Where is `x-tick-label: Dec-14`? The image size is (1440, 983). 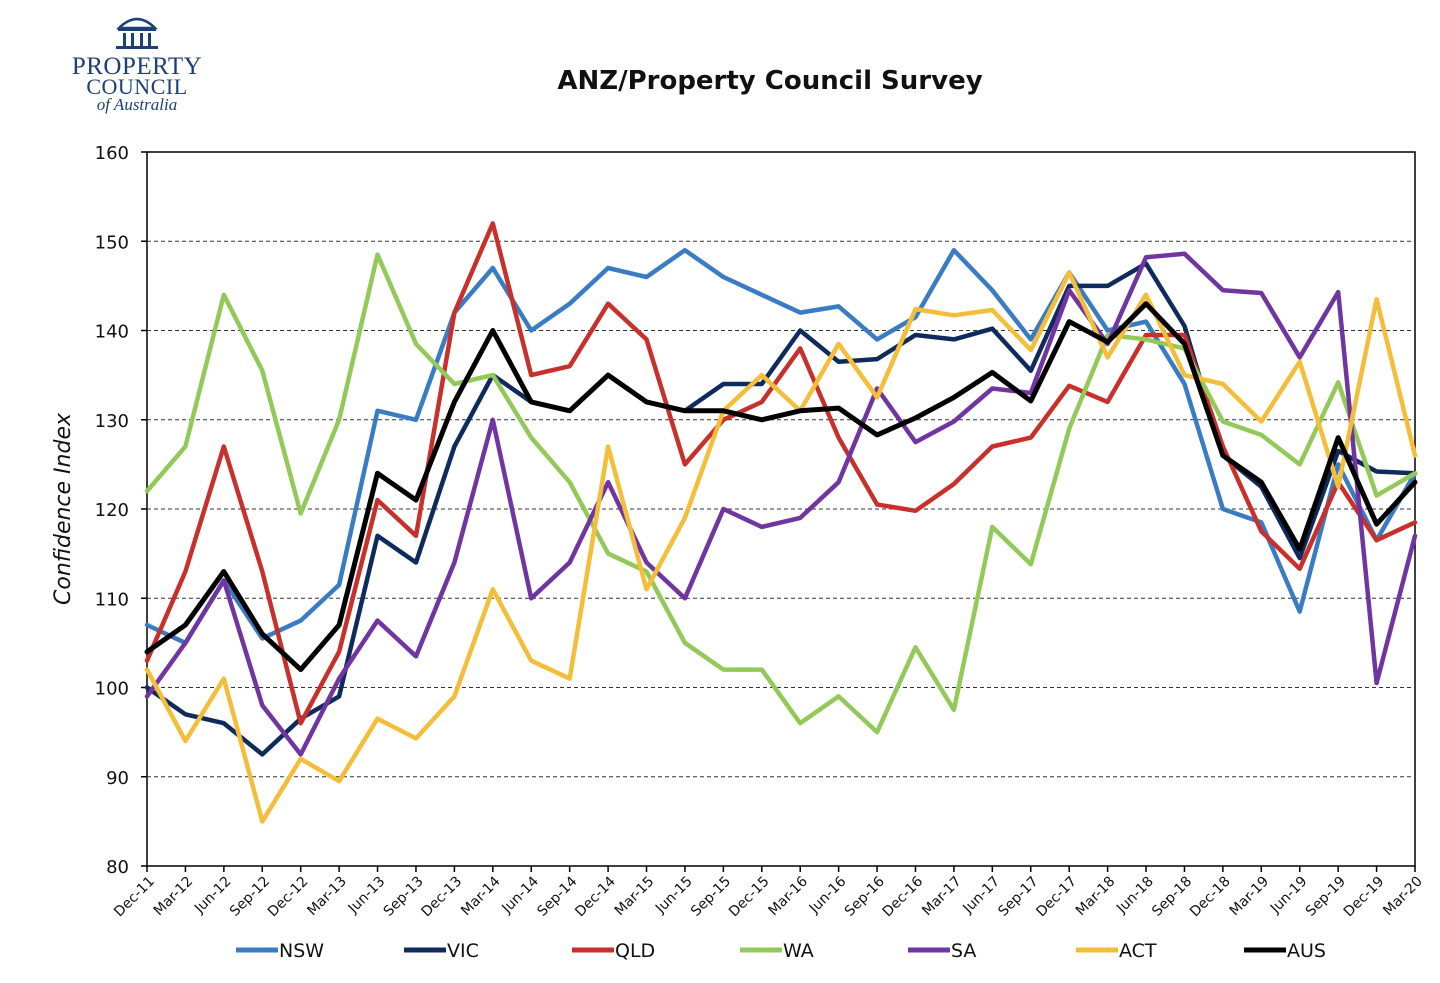
x-tick-label: Dec-14 is located at coordinates (595, 896).